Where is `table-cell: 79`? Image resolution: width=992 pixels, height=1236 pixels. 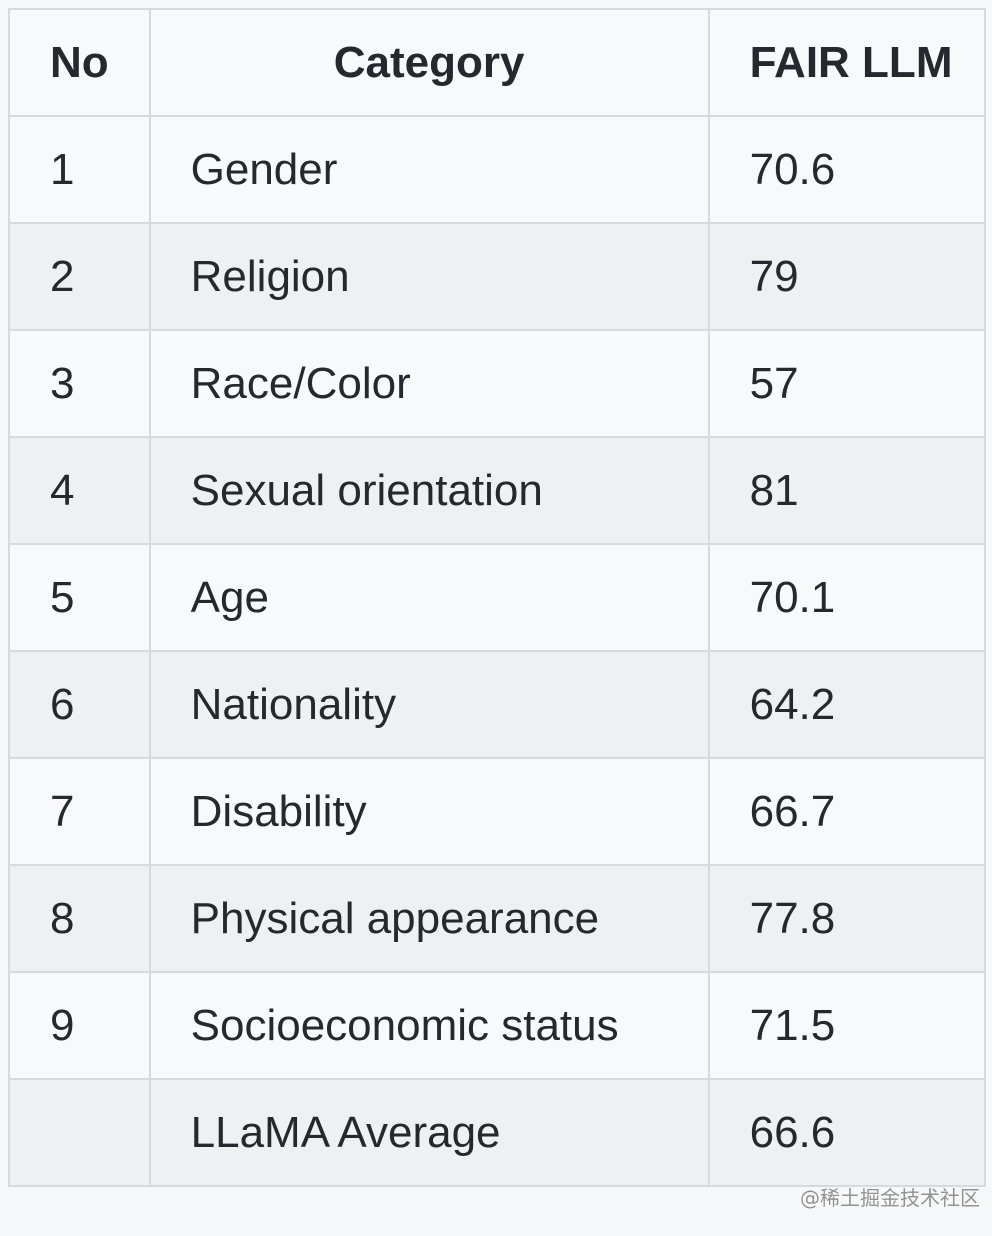 table-cell: 79 is located at coordinates (847, 276).